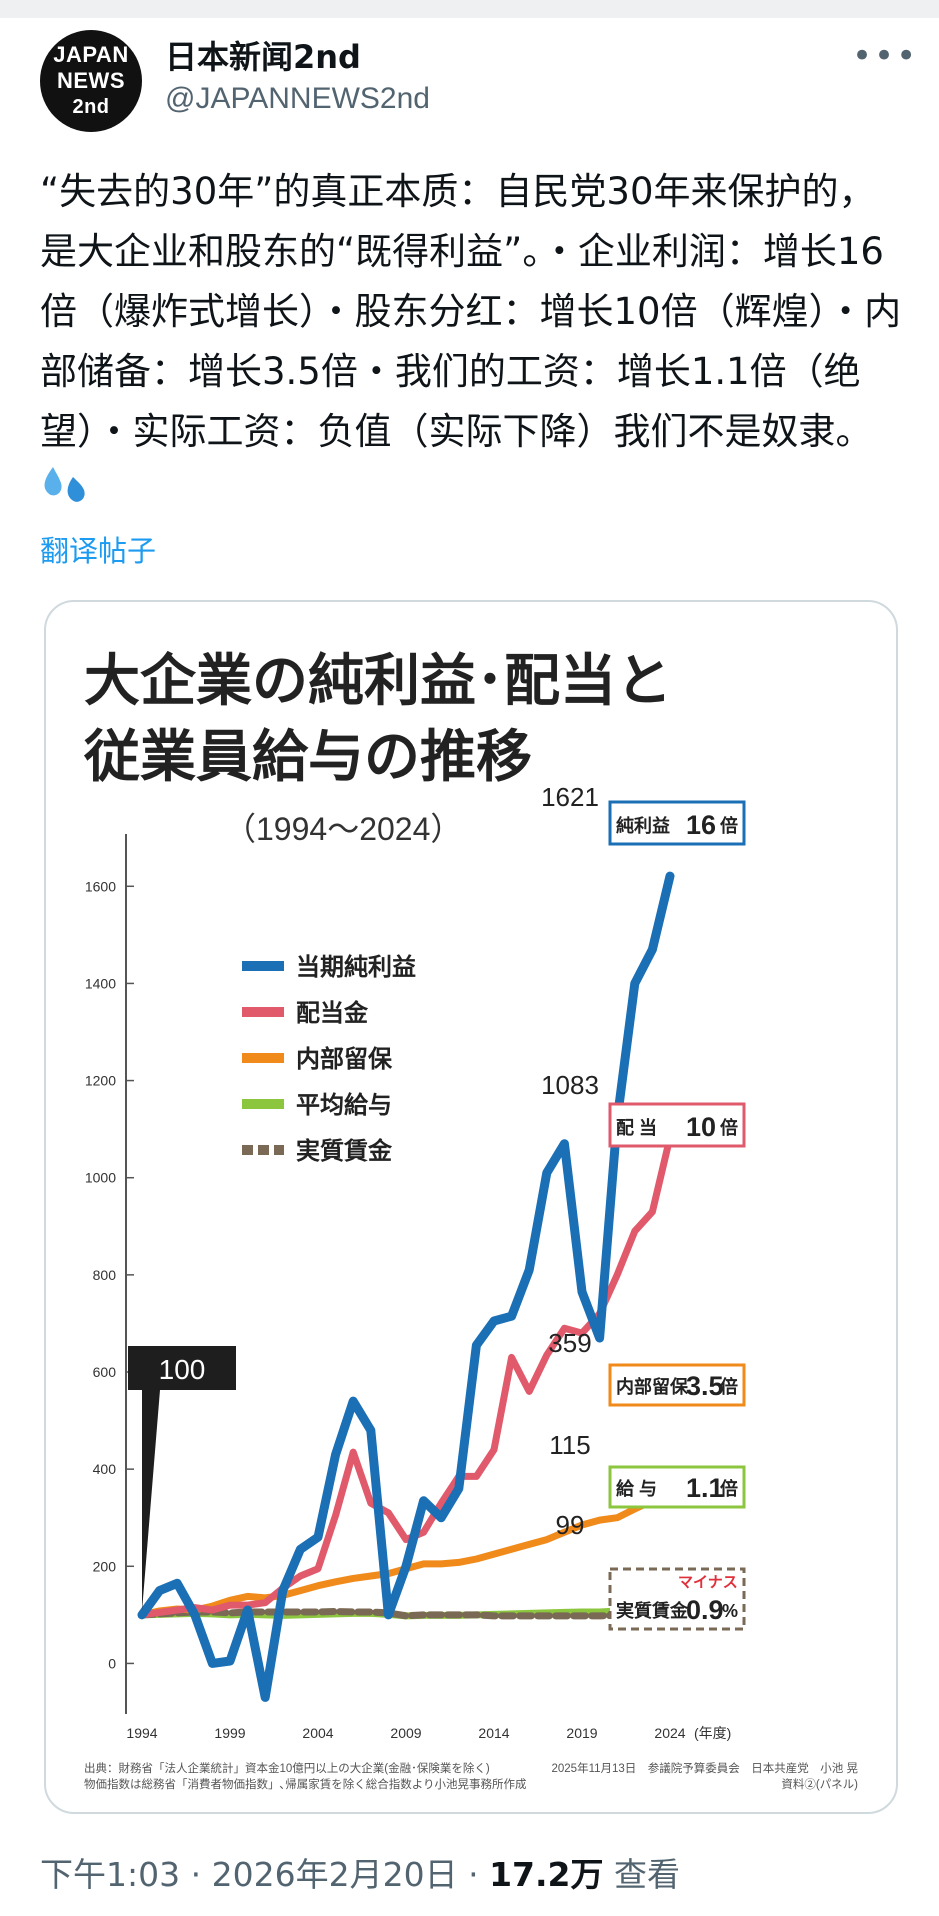 Image resolution: width=939 pixels, height=1916 pixels. Describe the element at coordinates (819, 1784) in the screenshot. I see `source-panel-note: 資料②(パネル)` at that location.